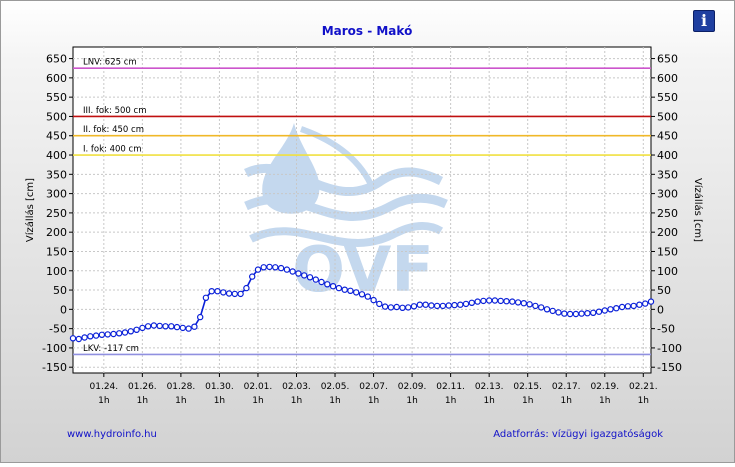 The width and height of the screenshot is (735, 467). What do you see at coordinates (527, 387) in the screenshot?
I see `x-tick-label-date: 02.15.` at bounding box center [527, 387].